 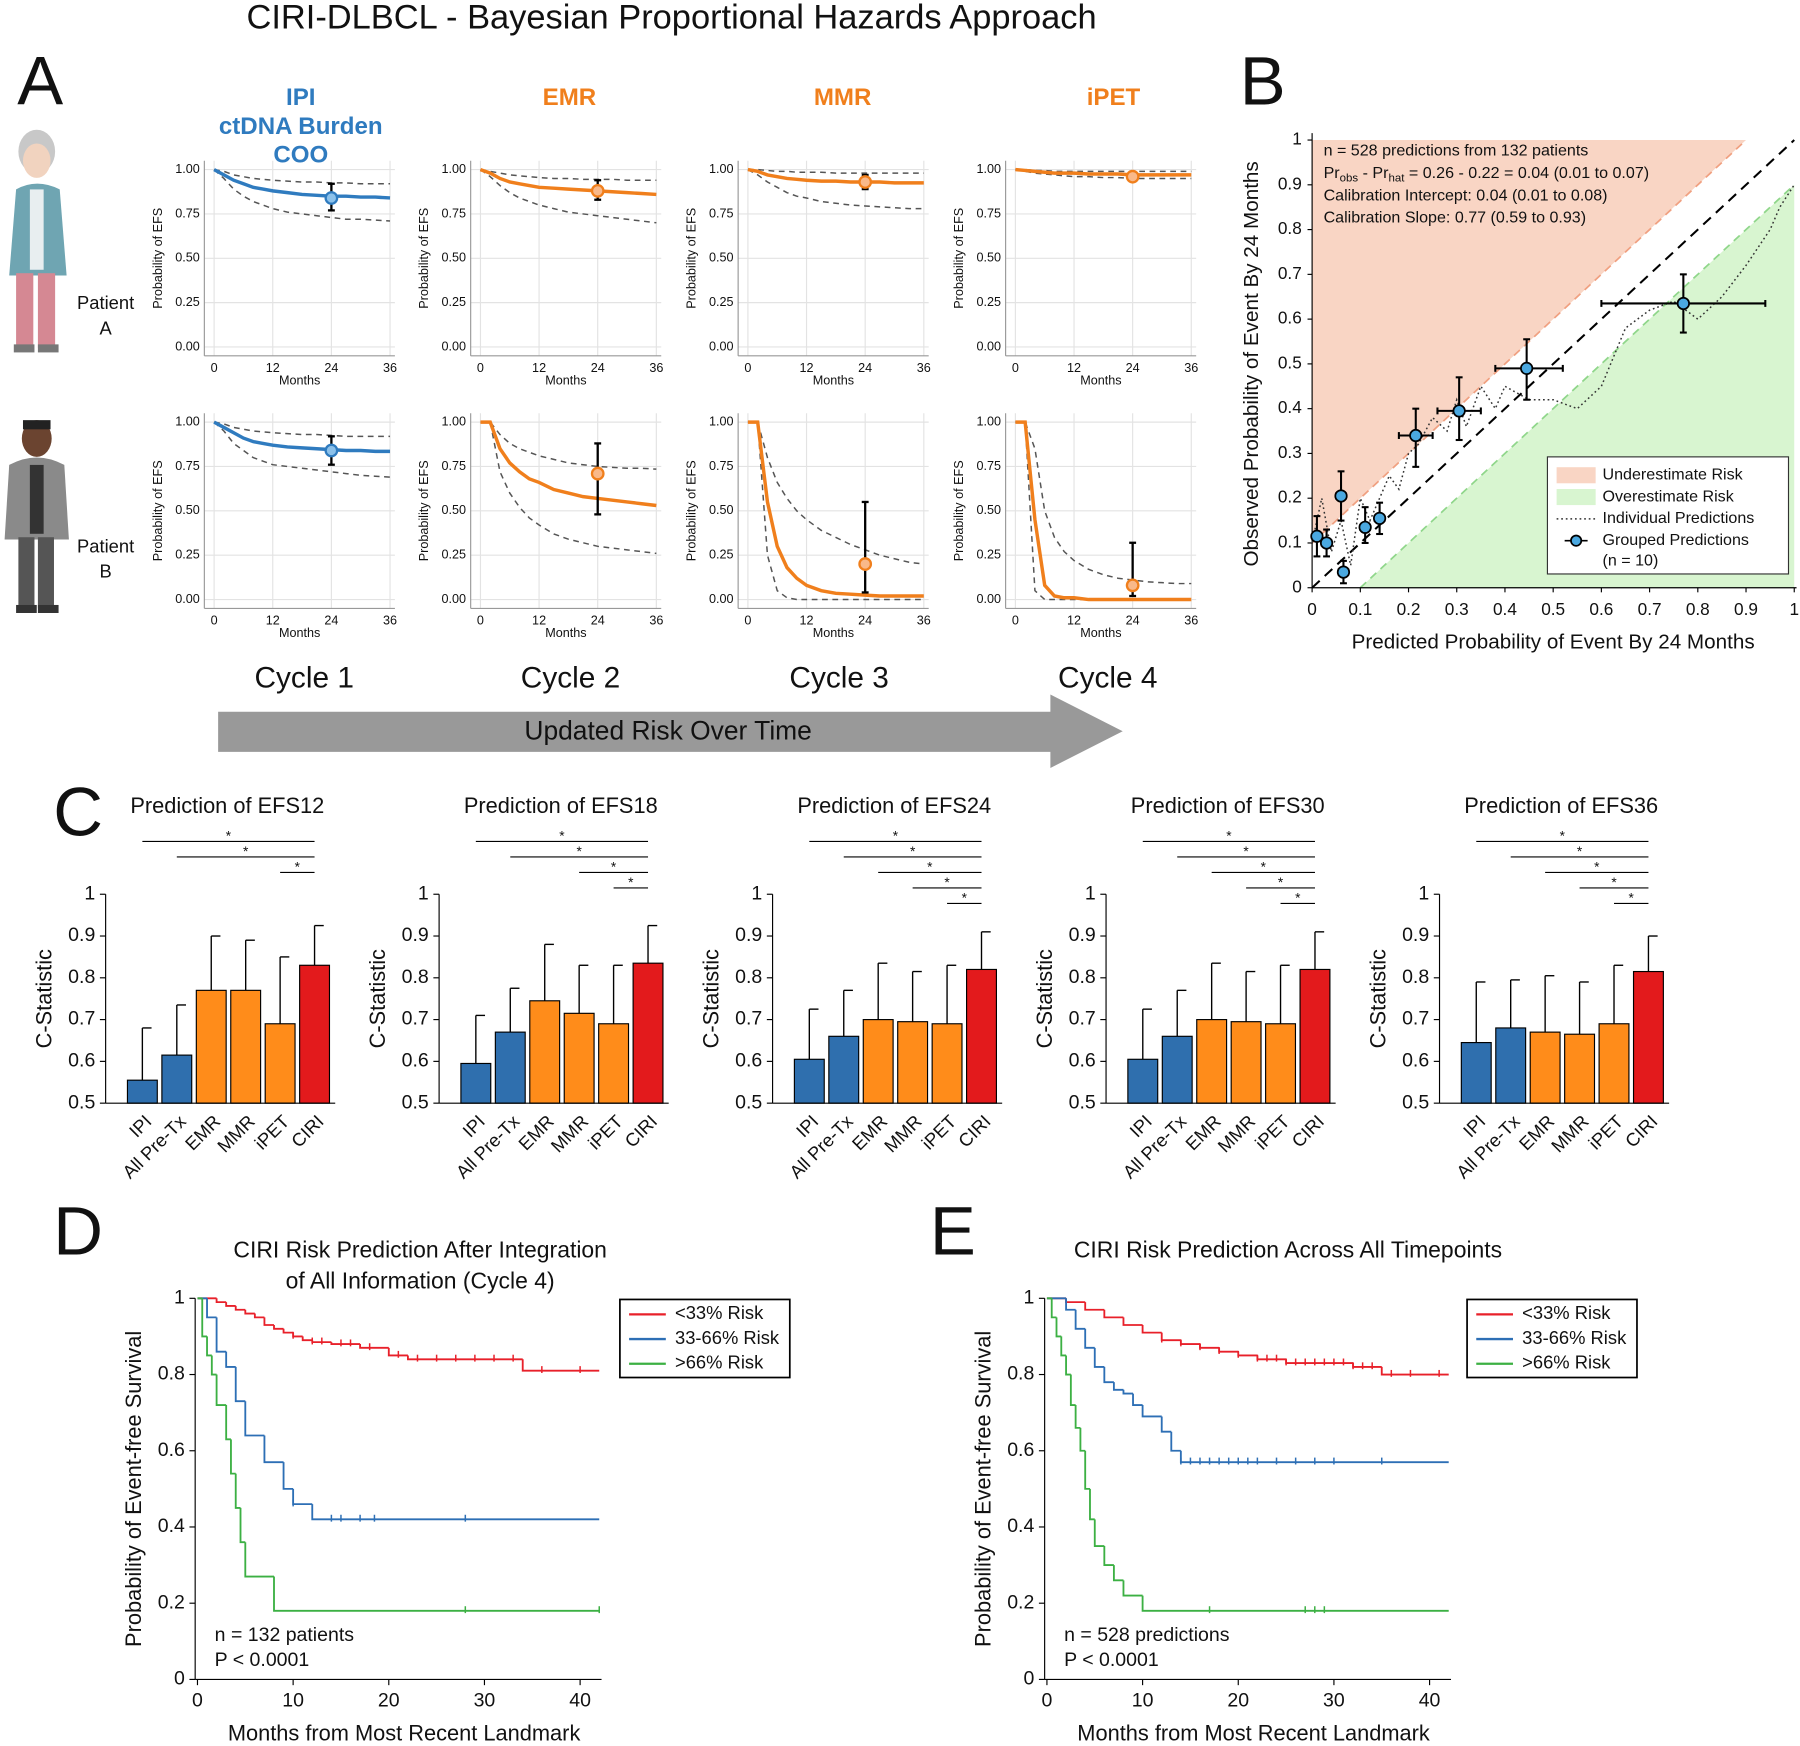 I want to click on y-tick-label: 0.9, so click(x=1082, y=935).